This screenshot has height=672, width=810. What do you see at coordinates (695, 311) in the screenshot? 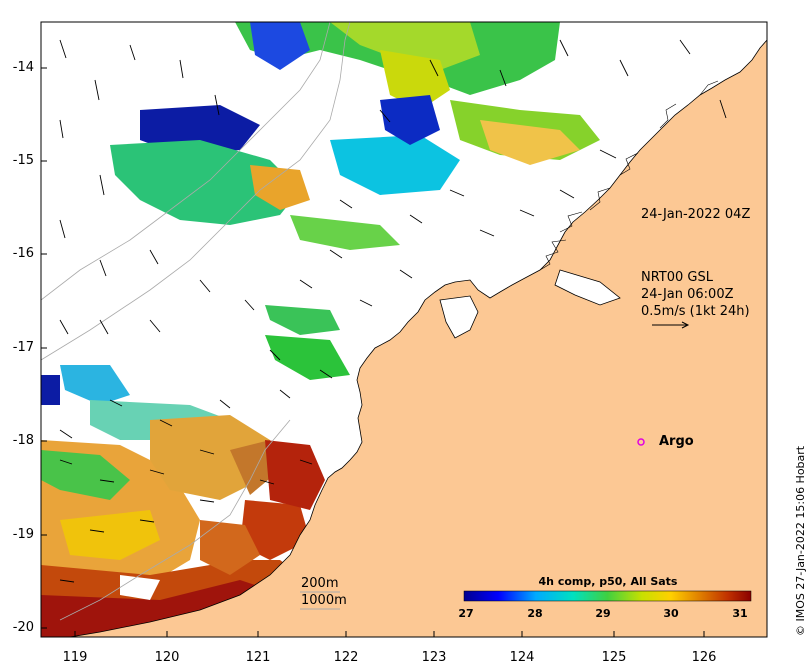
I see `current-scale-label: 0.5m/s (1kt 24h)` at bounding box center [695, 311].